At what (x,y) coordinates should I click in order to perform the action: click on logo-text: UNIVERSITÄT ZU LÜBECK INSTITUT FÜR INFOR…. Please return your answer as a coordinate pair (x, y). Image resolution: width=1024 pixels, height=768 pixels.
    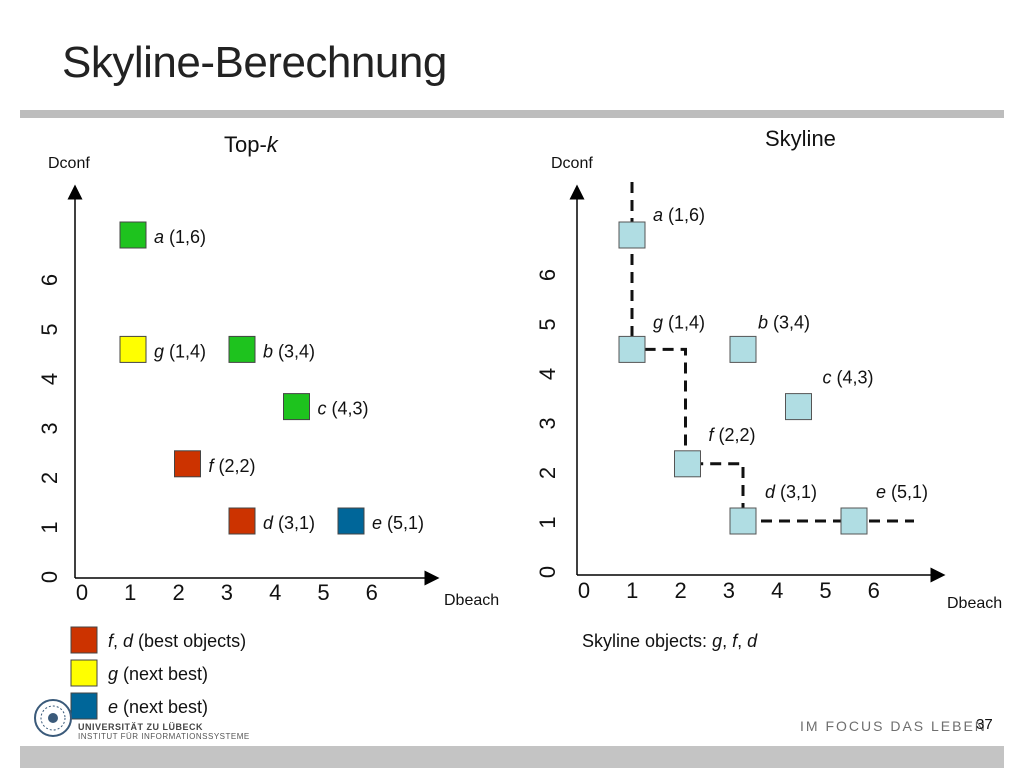
    Looking at the image, I should click on (164, 732).